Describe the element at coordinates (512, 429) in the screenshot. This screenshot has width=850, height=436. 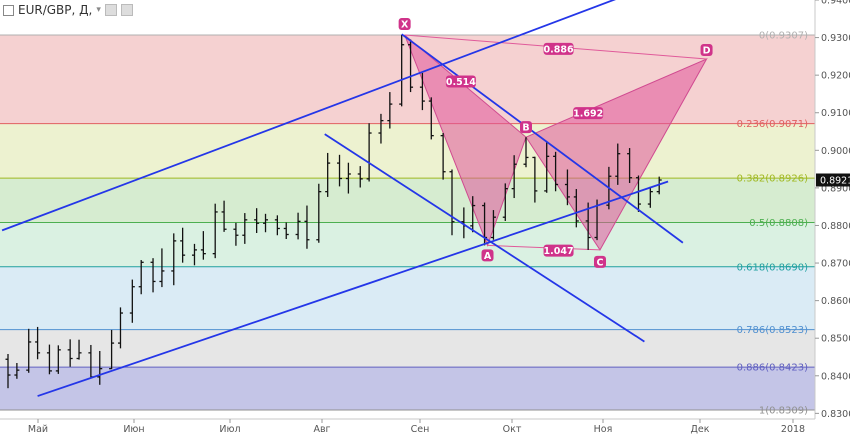
I see `time-tick-label: Окт` at that location.